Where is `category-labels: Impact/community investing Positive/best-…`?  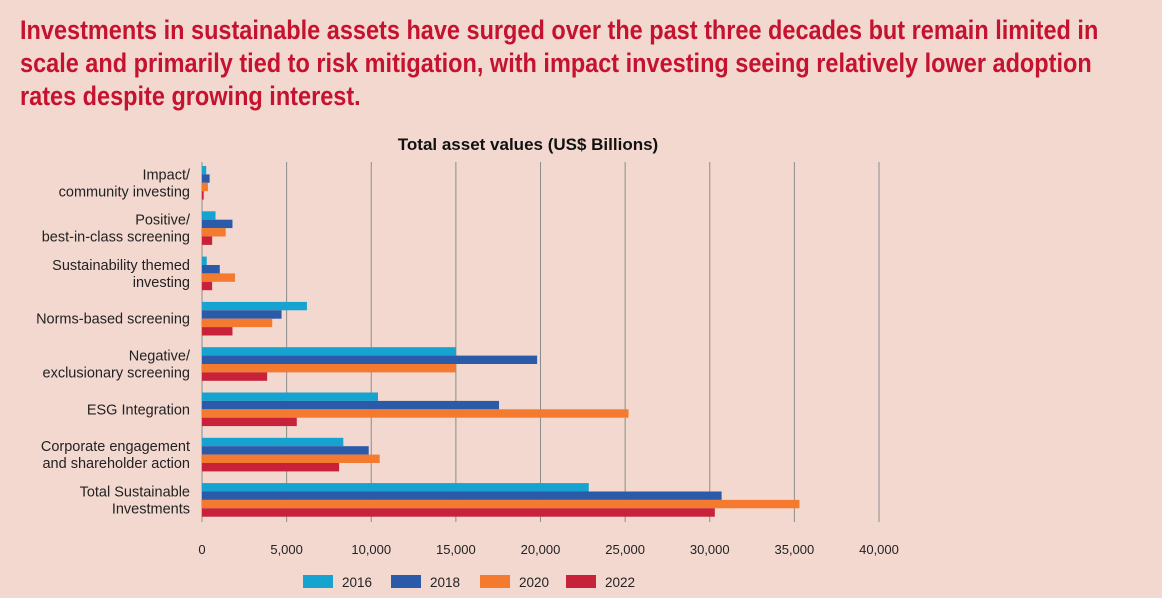 category-labels: Impact/community investing Positive/best-… is located at coordinates (113, 342).